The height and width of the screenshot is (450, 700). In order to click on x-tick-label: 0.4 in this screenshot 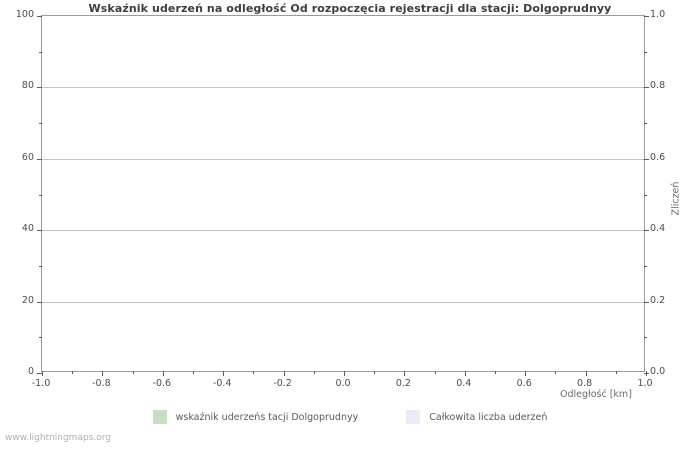, I will do `click(464, 383)`.